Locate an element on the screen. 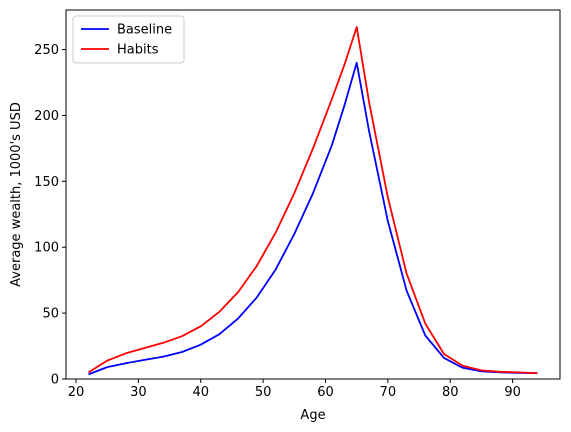  x-tick-label: 30 is located at coordinates (138, 392).